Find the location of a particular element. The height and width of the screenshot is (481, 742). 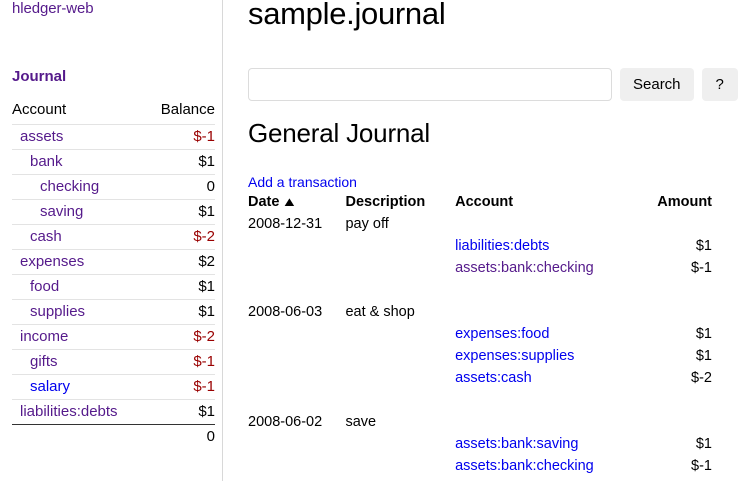

posting-account-cell: liabilities:debts is located at coordinates (547, 246).